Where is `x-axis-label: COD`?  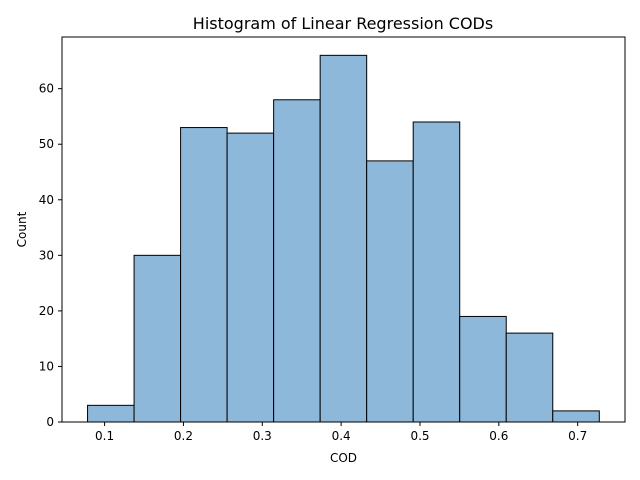
x-axis-label: COD is located at coordinates (343, 458).